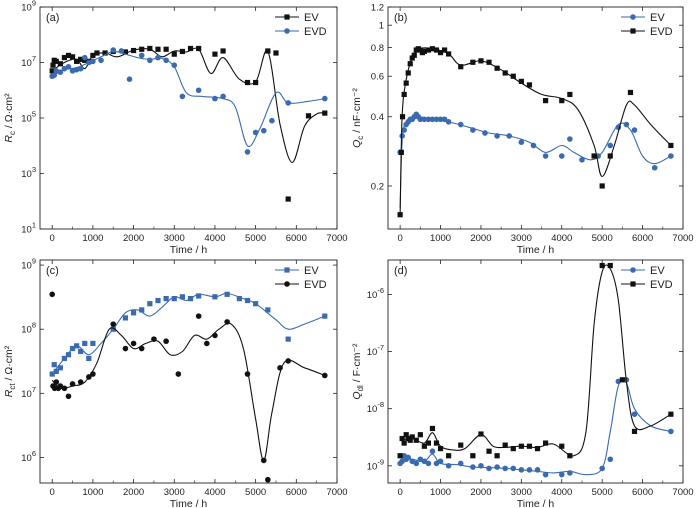 The width and height of the screenshot is (700, 508). I want to click on x-axis-label: Time / h, so click(189, 250).